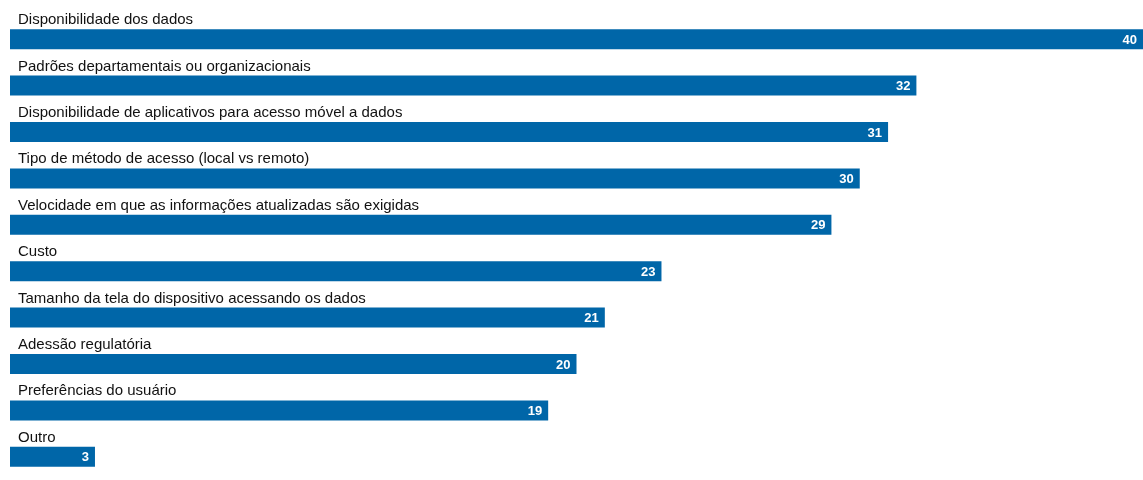 The image size is (1143, 480). I want to click on y-tick-label: Padrões departamentais ou organizacionais, so click(164, 65).